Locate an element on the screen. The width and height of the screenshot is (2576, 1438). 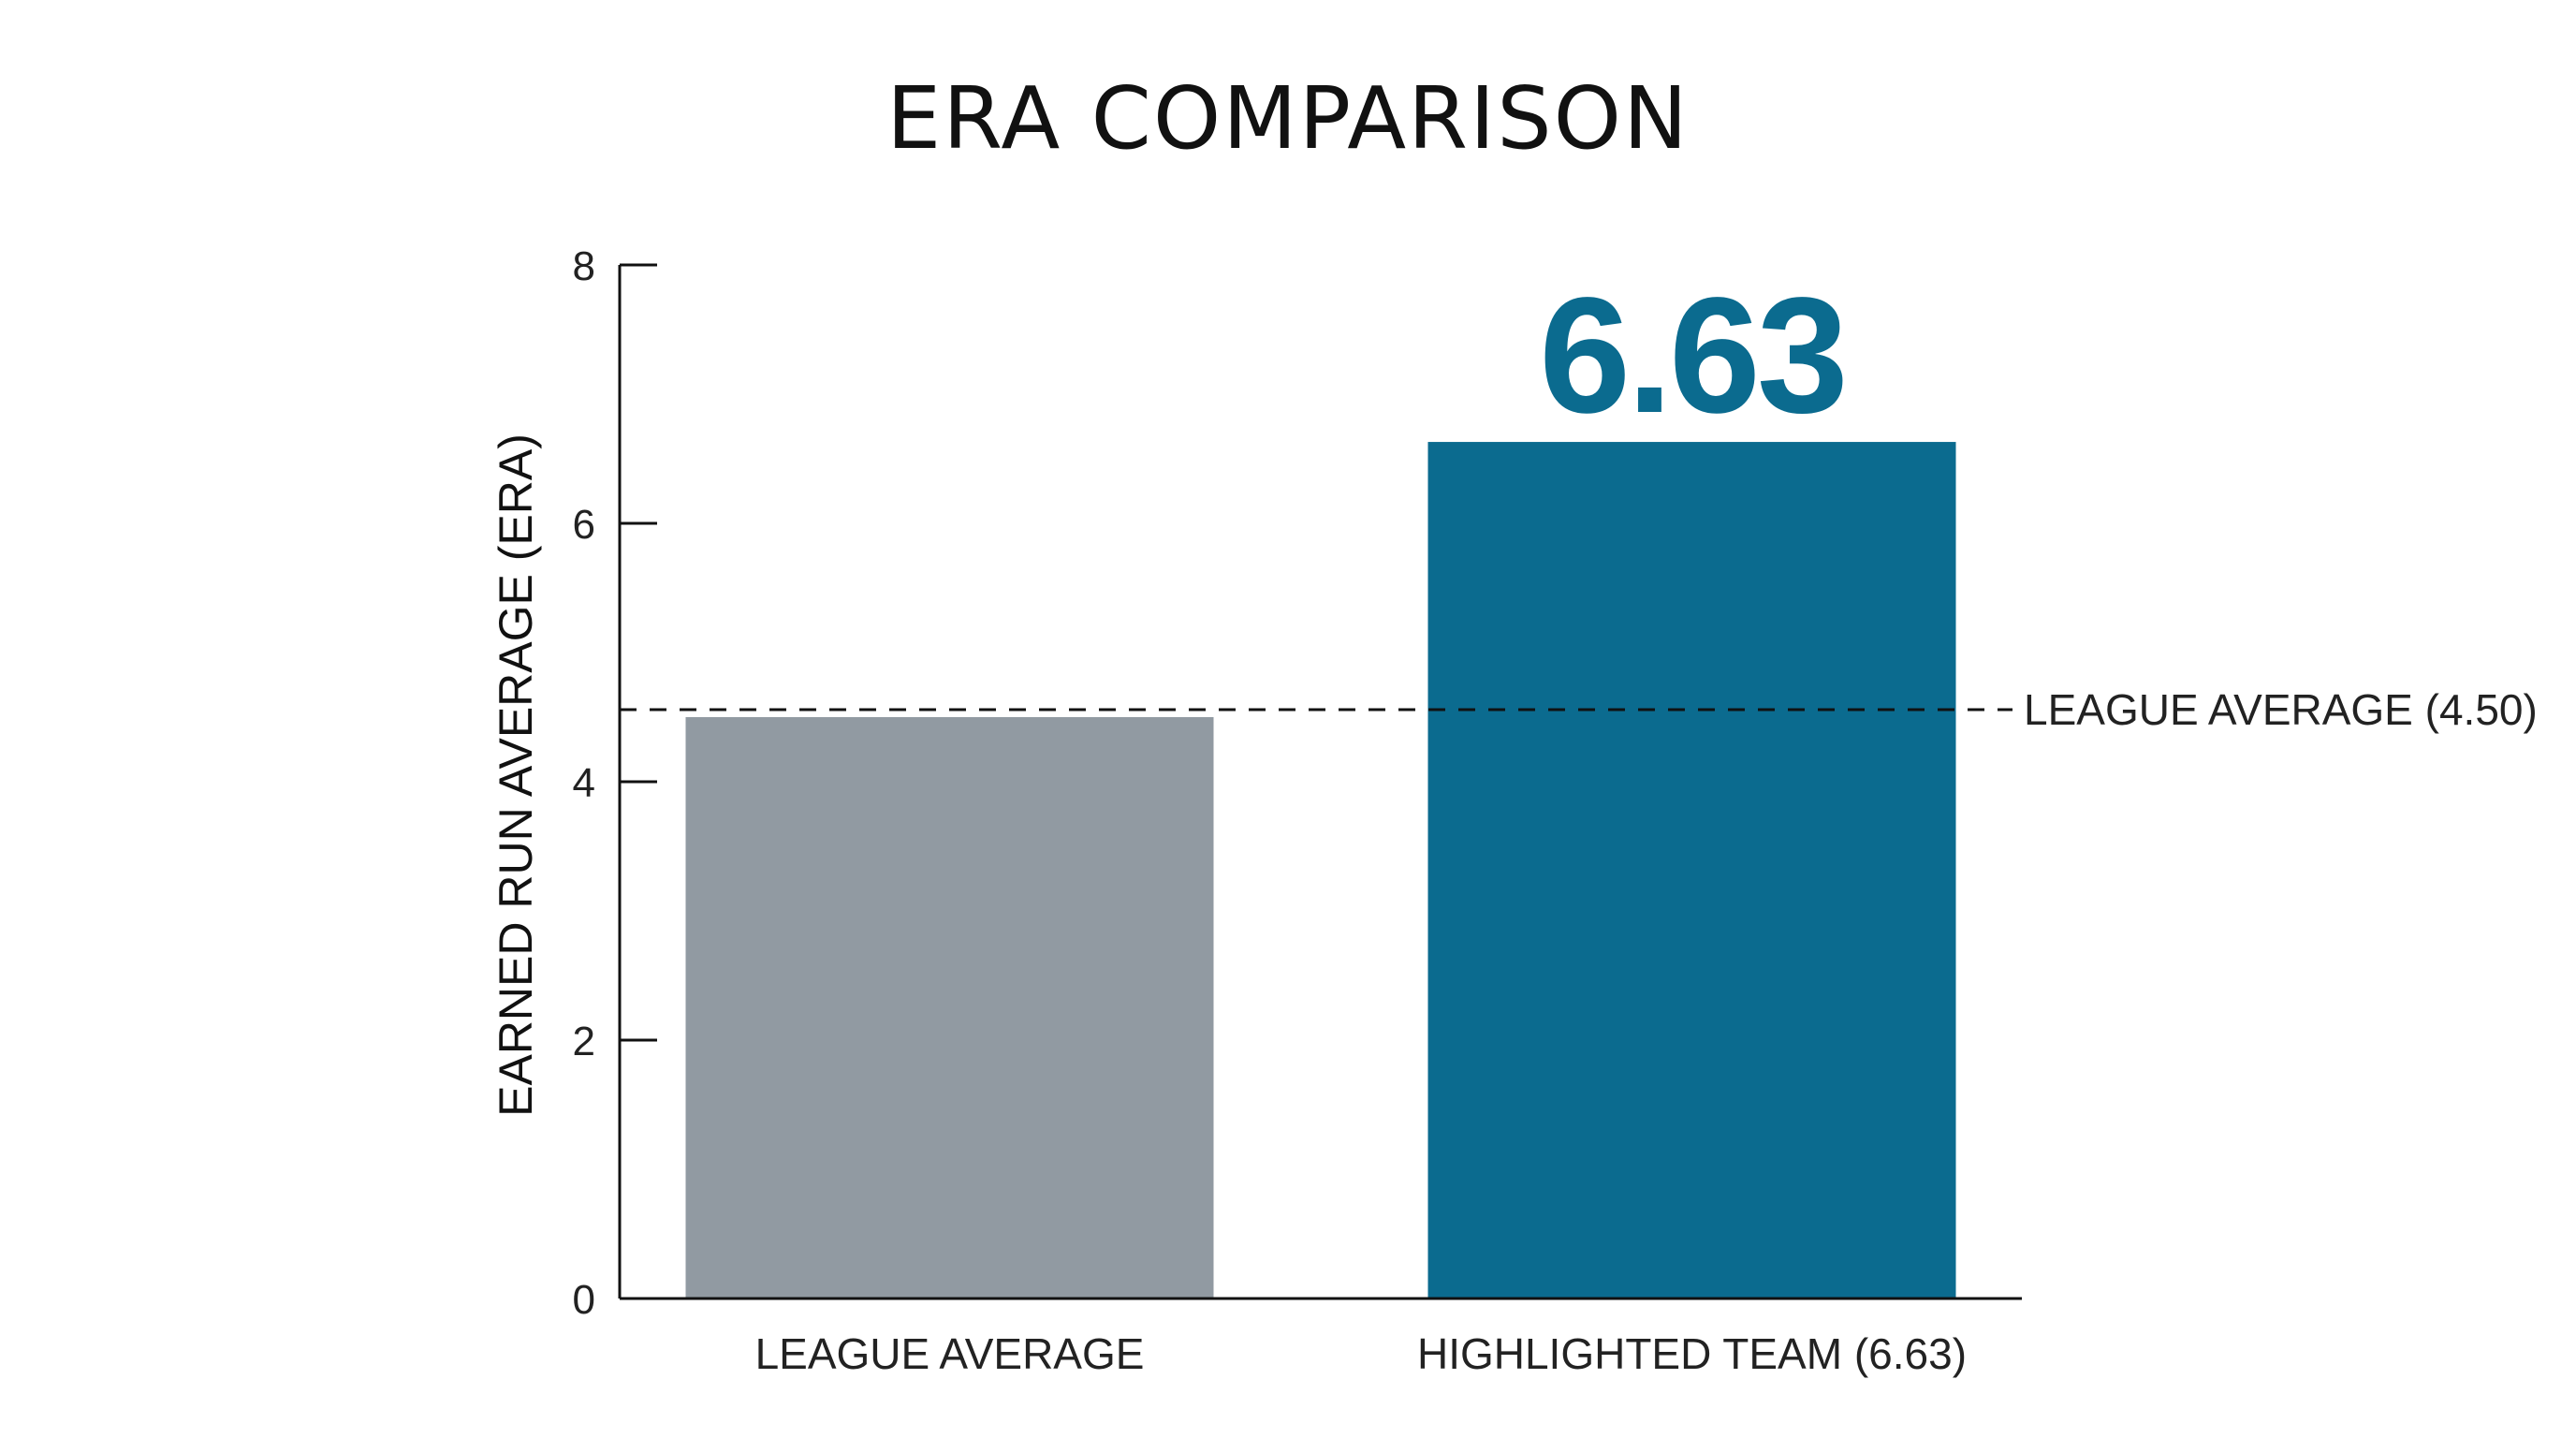
x-category-label: LEAGUE AVERAGE is located at coordinates (950, 1353).